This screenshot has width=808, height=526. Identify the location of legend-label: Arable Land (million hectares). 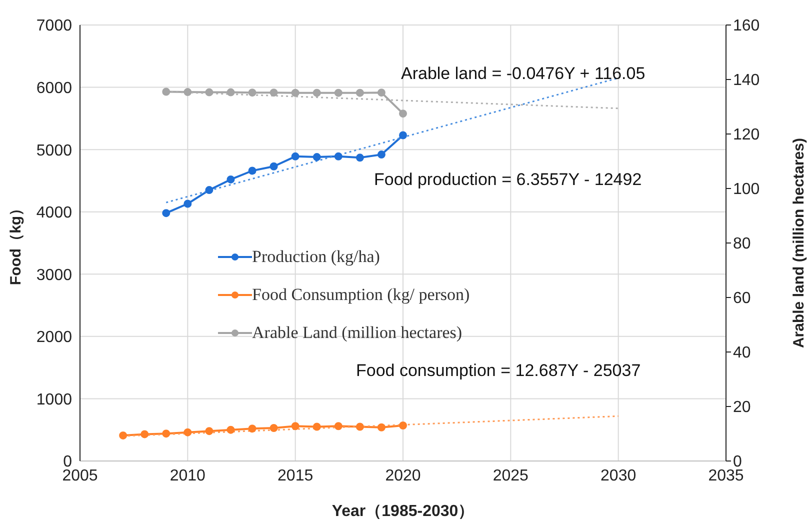
(357, 333).